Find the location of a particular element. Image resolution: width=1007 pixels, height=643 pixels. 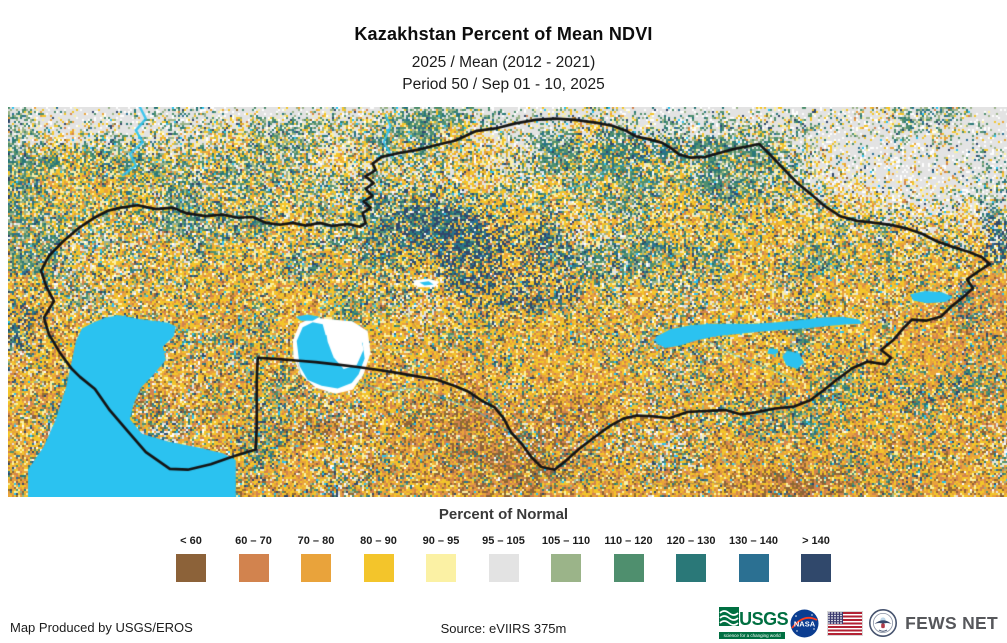

legend-label: 120 – 130 is located at coordinates (691, 541).